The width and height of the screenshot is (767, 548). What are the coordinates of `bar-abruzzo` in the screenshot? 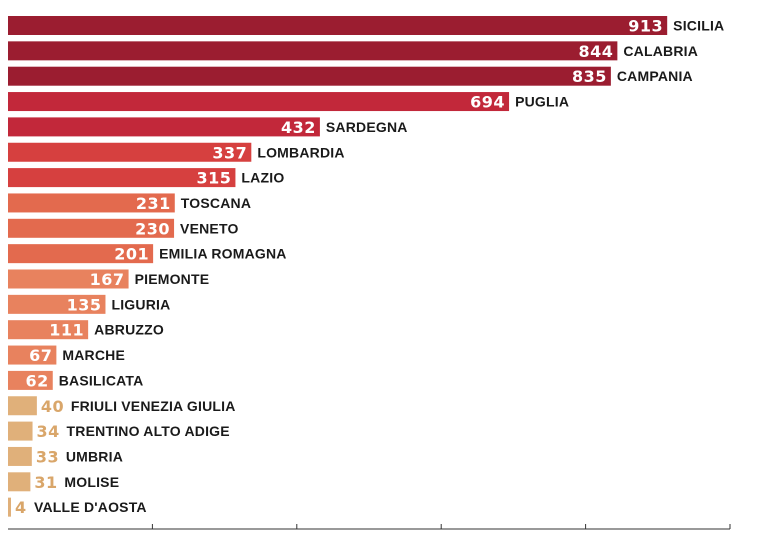 It's located at (48, 330).